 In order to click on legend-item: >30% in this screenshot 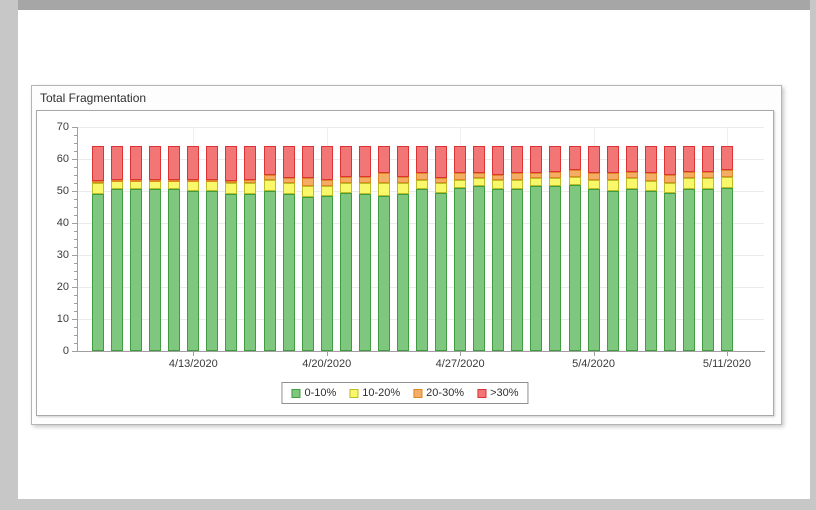, I will do `click(498, 393)`.